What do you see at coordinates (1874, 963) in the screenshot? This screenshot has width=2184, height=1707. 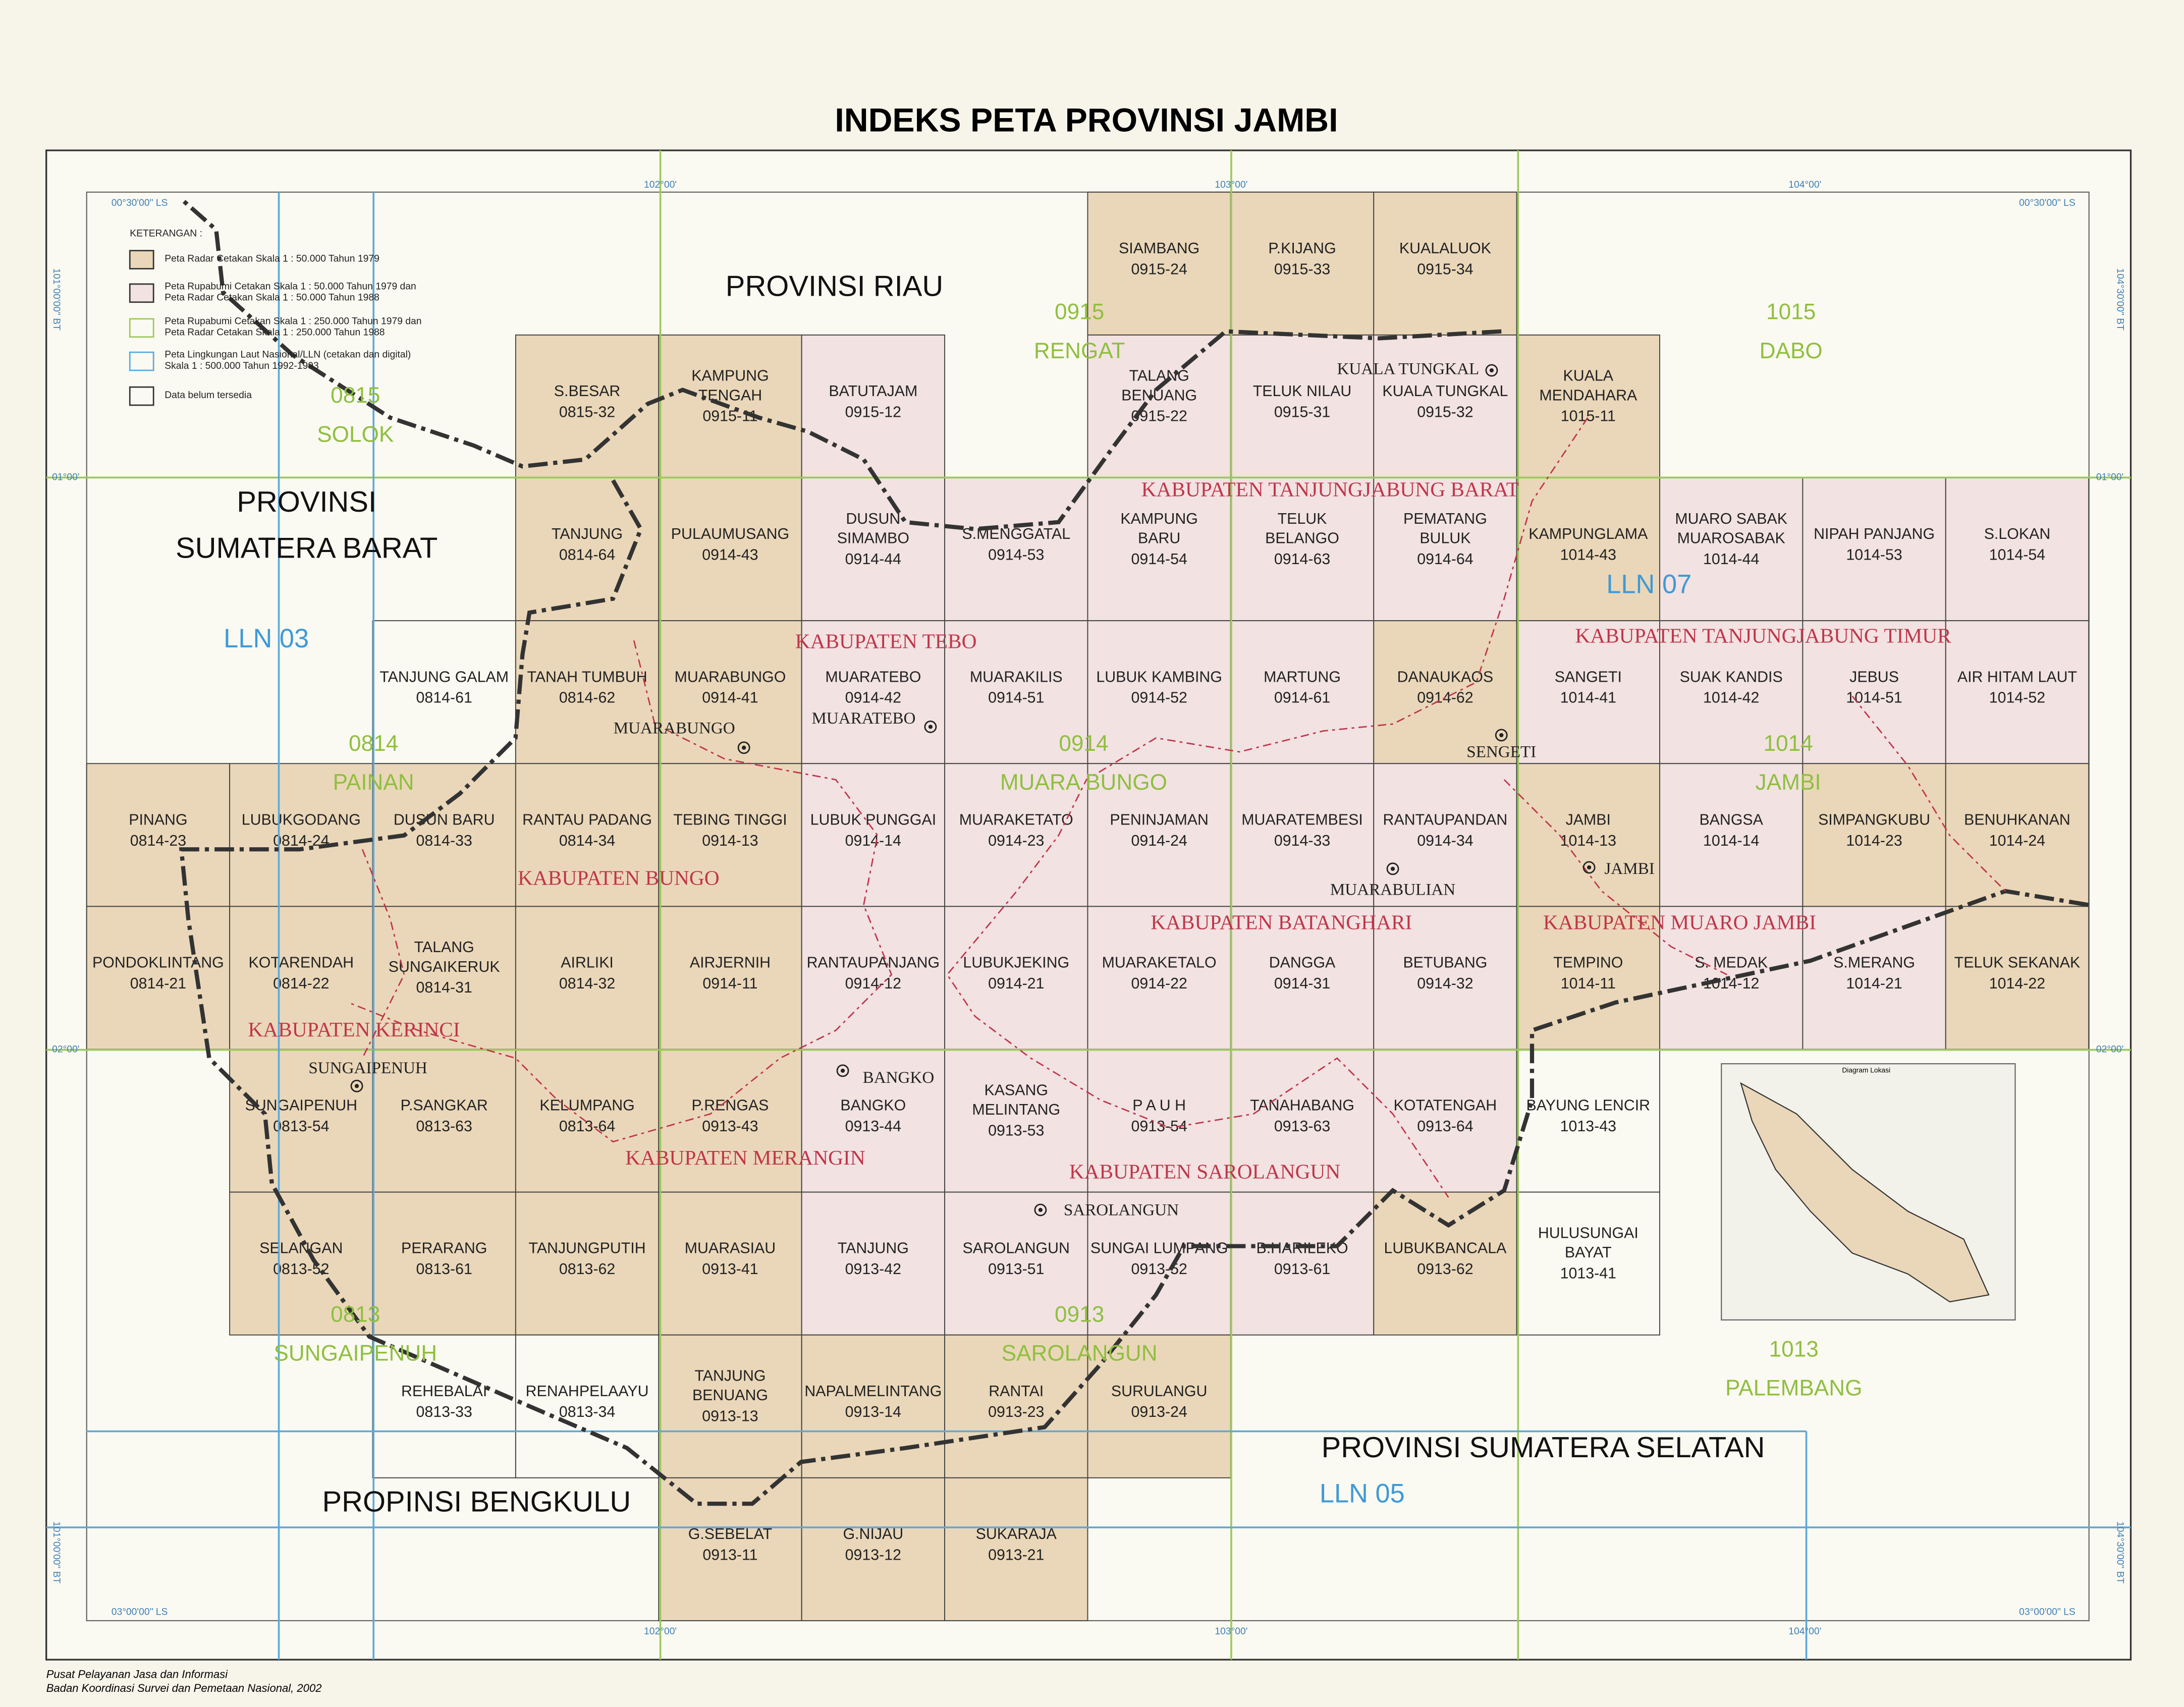 I see `sheet-name: S.MERANG` at bounding box center [1874, 963].